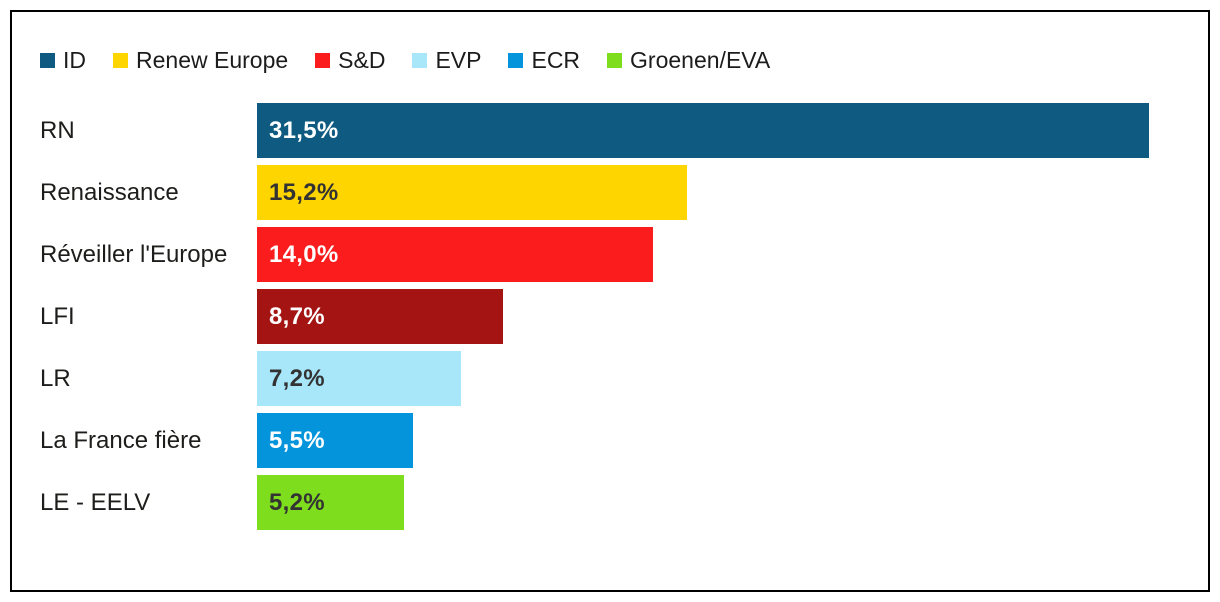 The height and width of the screenshot is (602, 1220). I want to click on legend-label: Renew Europe, so click(212, 59).